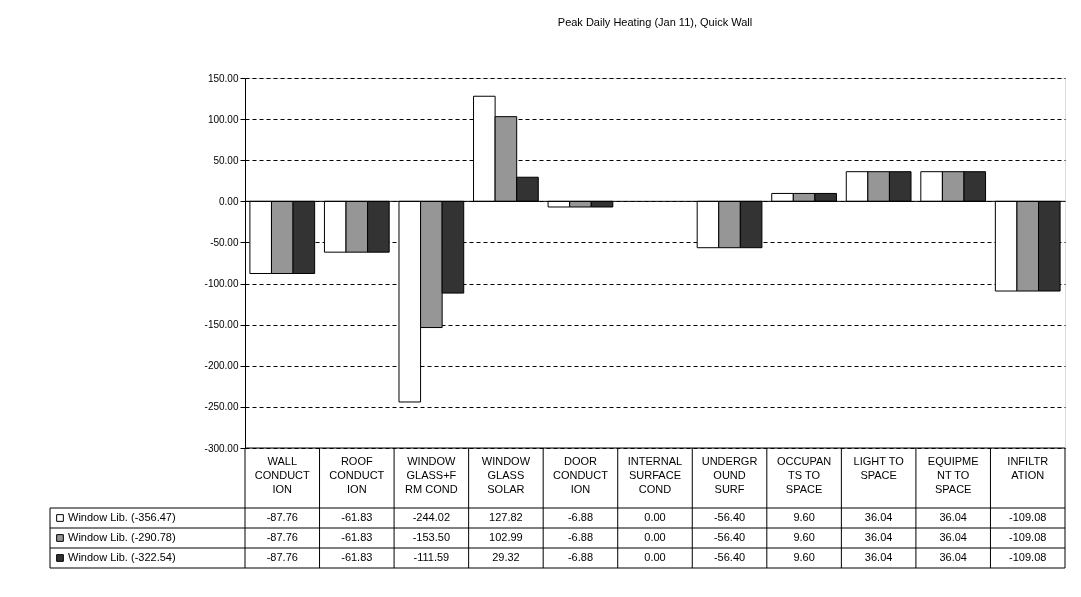 This screenshot has width=1081, height=597. I want to click on data-label: 127.82, so click(506, 517).